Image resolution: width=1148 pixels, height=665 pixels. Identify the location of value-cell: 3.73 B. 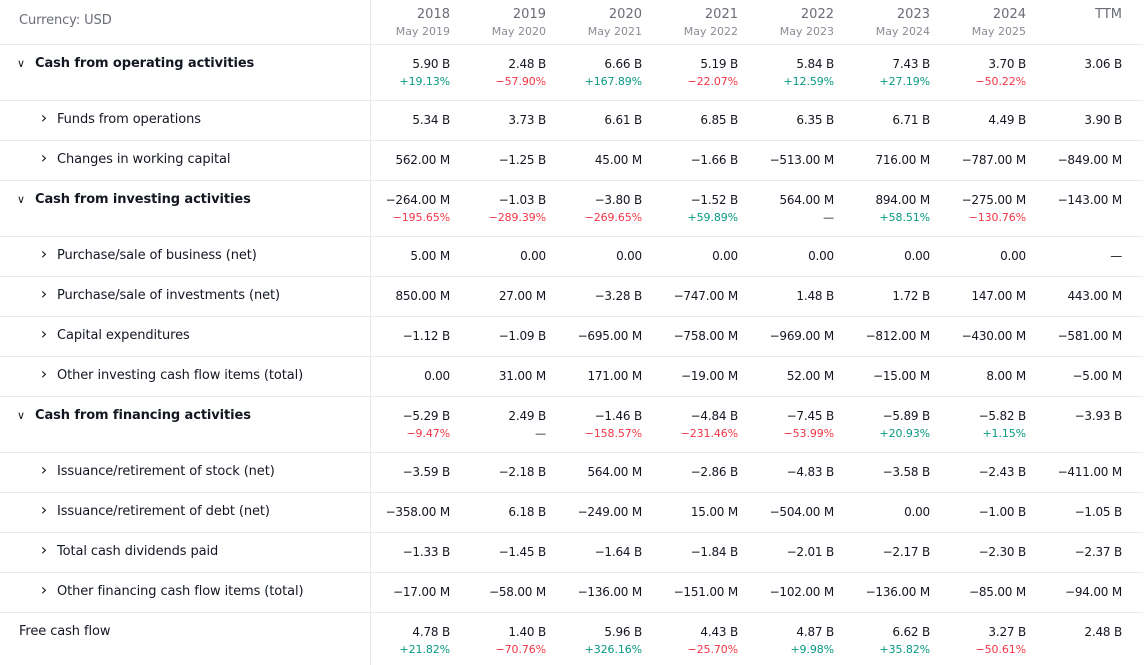
(501, 120).